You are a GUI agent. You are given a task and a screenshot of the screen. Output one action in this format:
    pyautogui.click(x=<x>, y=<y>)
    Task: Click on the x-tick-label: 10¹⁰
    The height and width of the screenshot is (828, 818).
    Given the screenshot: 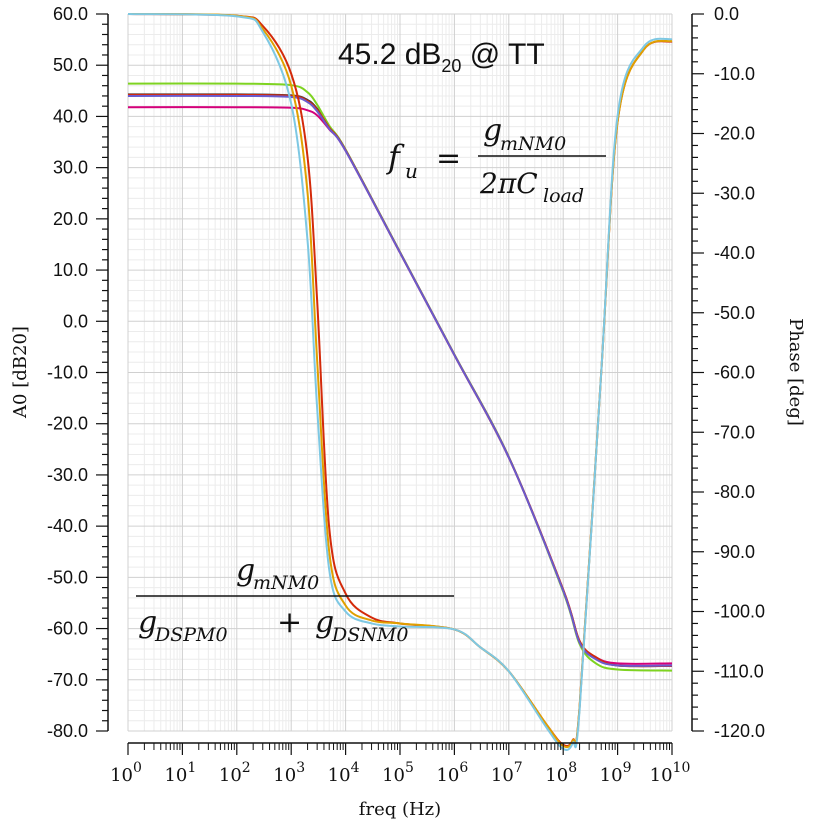 What is the action you would take?
    pyautogui.click(x=670, y=773)
    